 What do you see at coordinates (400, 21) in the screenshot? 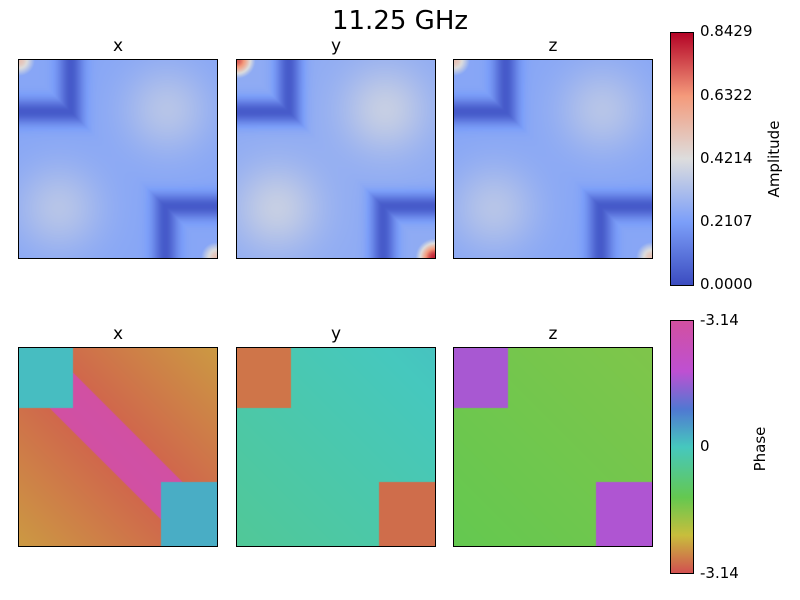
I see `figure-title: 11.25 GHz` at bounding box center [400, 21].